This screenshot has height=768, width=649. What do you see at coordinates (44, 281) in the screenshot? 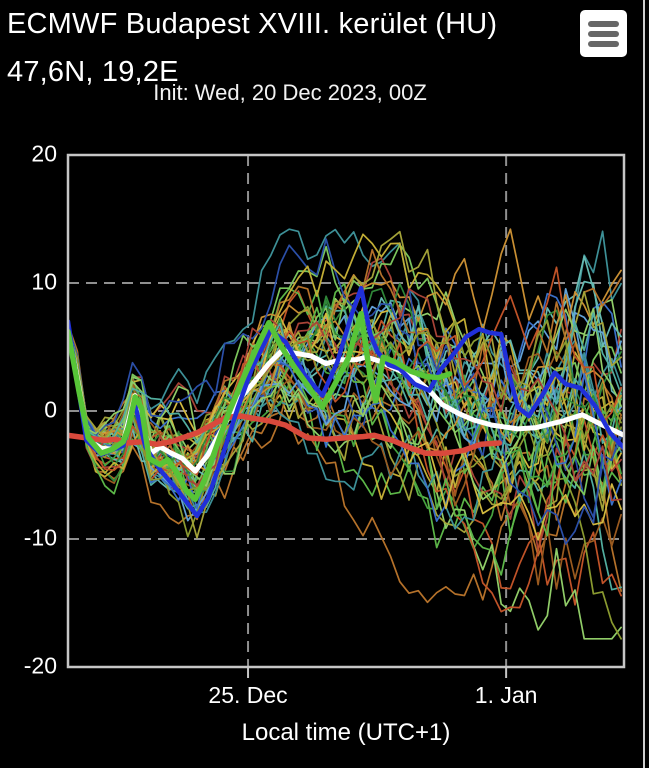
I see `y-tick-label: 10` at bounding box center [44, 281].